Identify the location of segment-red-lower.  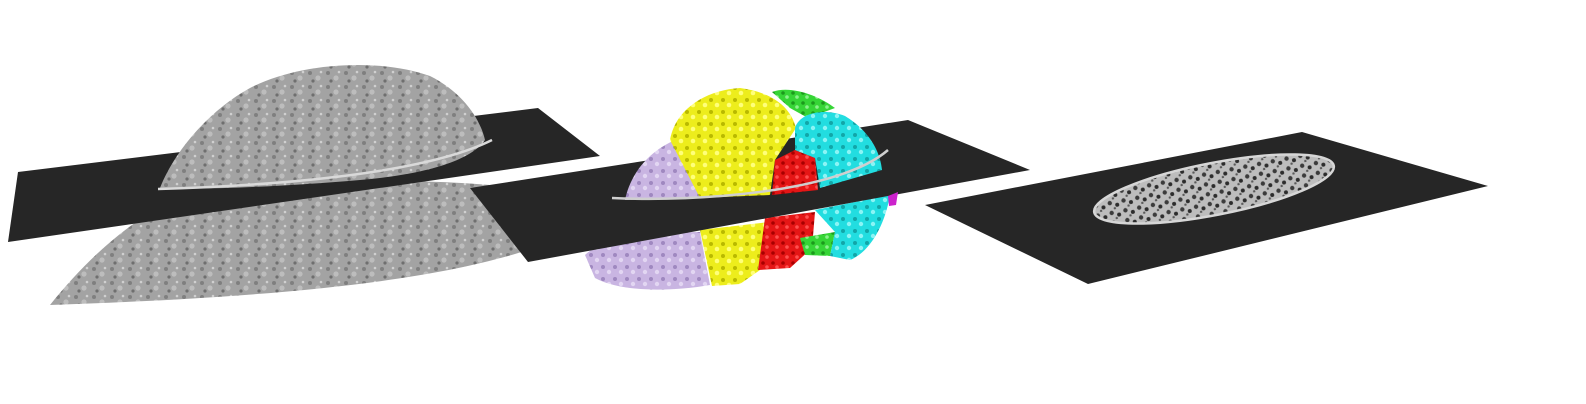
(786, 241).